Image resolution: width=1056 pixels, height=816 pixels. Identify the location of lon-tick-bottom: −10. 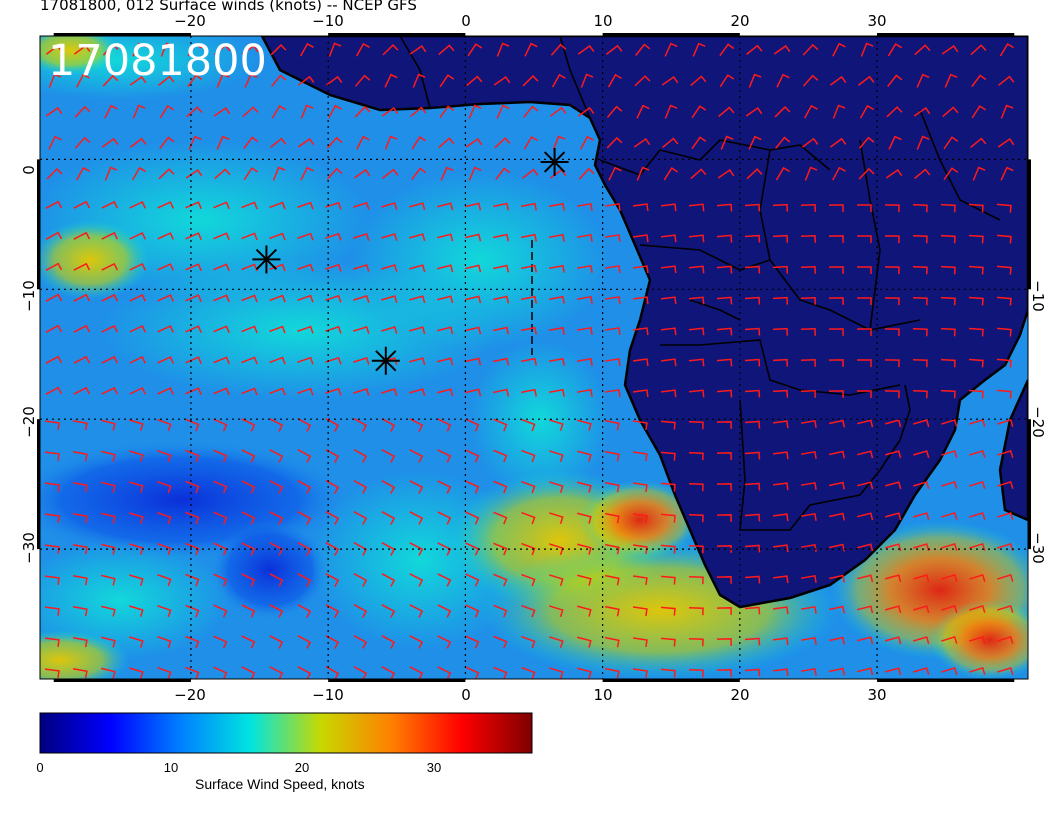
(328, 695).